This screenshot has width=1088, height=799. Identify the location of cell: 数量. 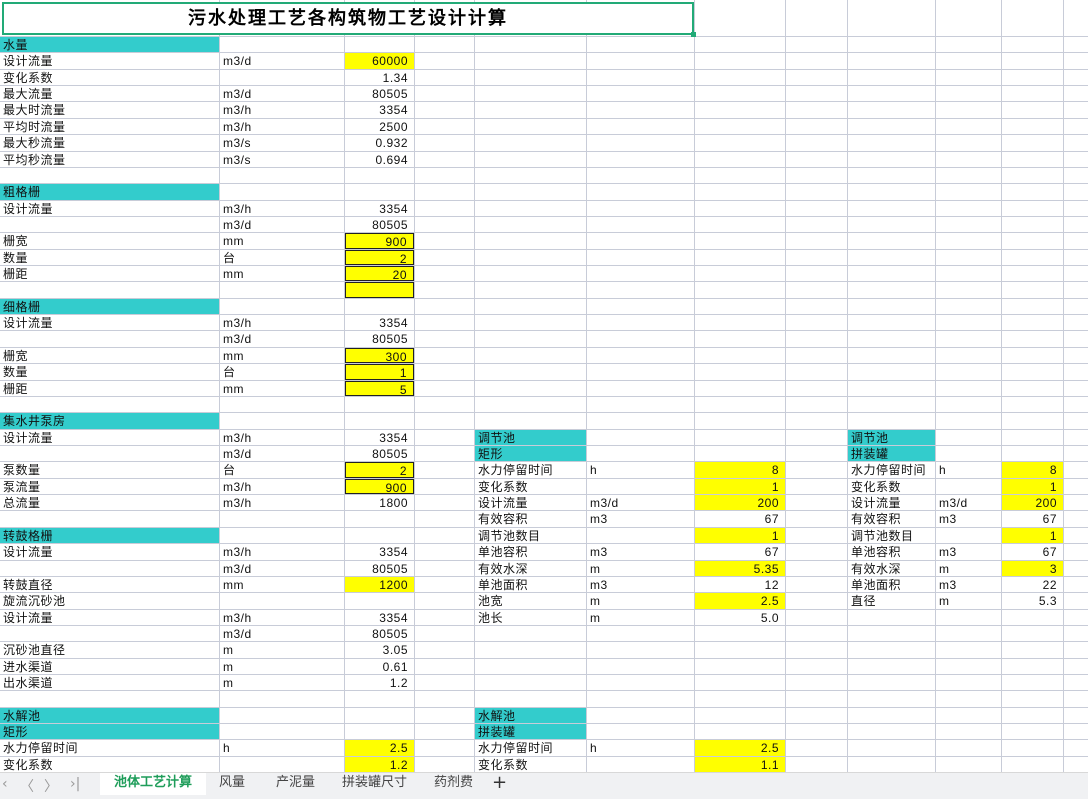
(16, 258).